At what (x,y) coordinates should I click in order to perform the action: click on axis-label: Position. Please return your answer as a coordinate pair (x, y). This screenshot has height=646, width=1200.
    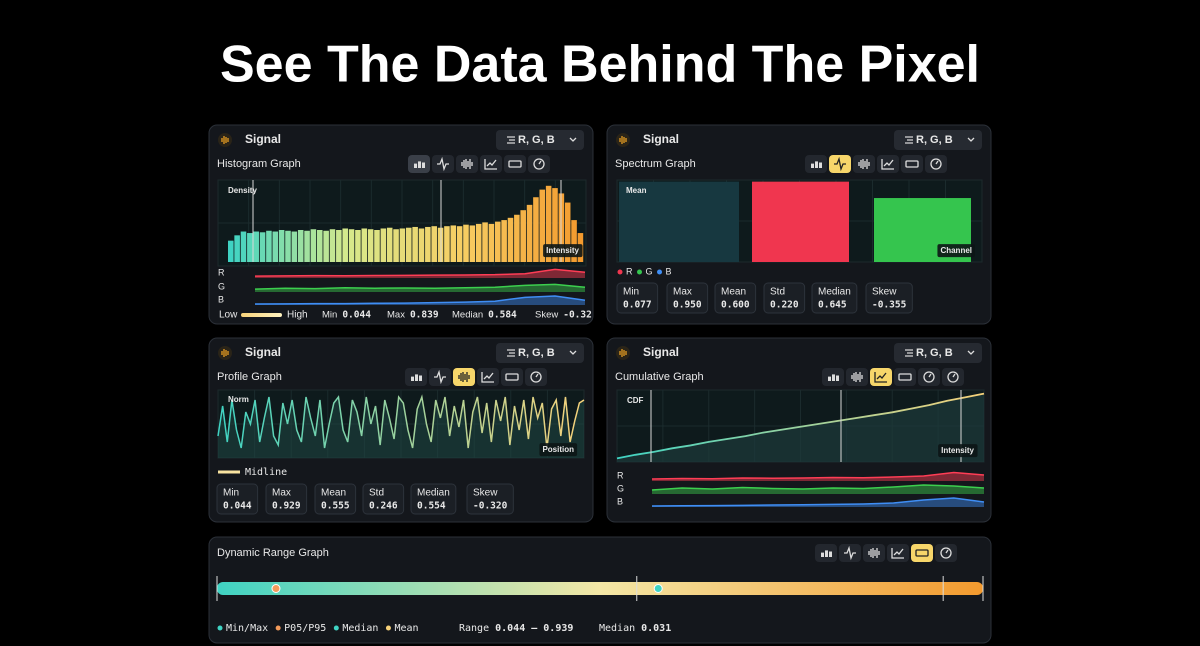
    Looking at the image, I should click on (558, 449).